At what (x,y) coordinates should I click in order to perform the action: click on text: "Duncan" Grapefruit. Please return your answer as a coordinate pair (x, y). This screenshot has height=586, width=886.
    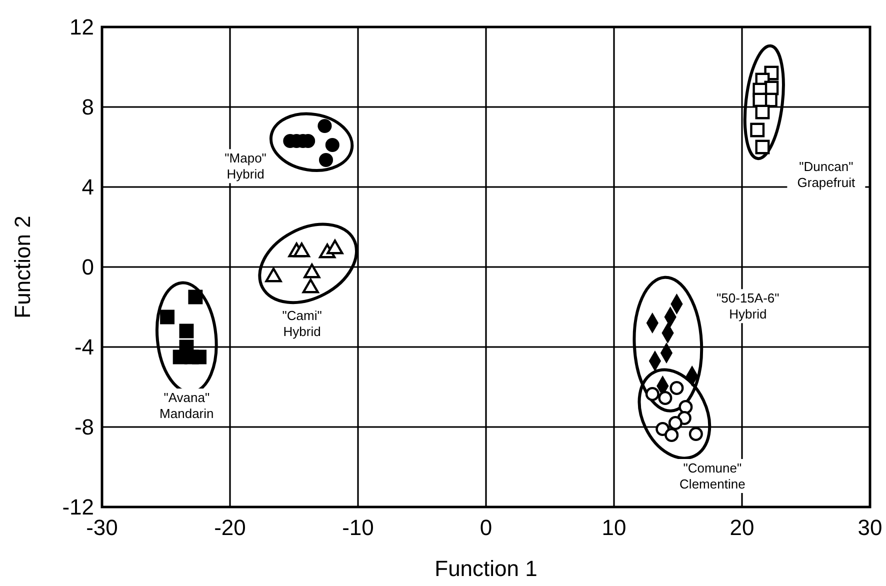
    Looking at the image, I should click on (826, 174).